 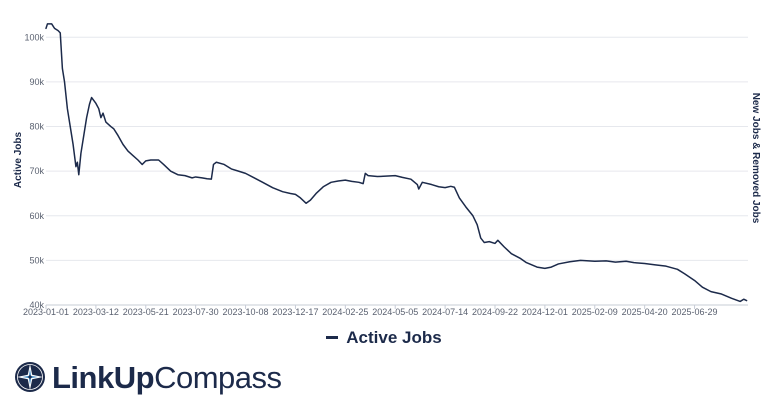 I want to click on y2-axis-title: New Jobs & Removed Jobs, so click(x=755, y=158).